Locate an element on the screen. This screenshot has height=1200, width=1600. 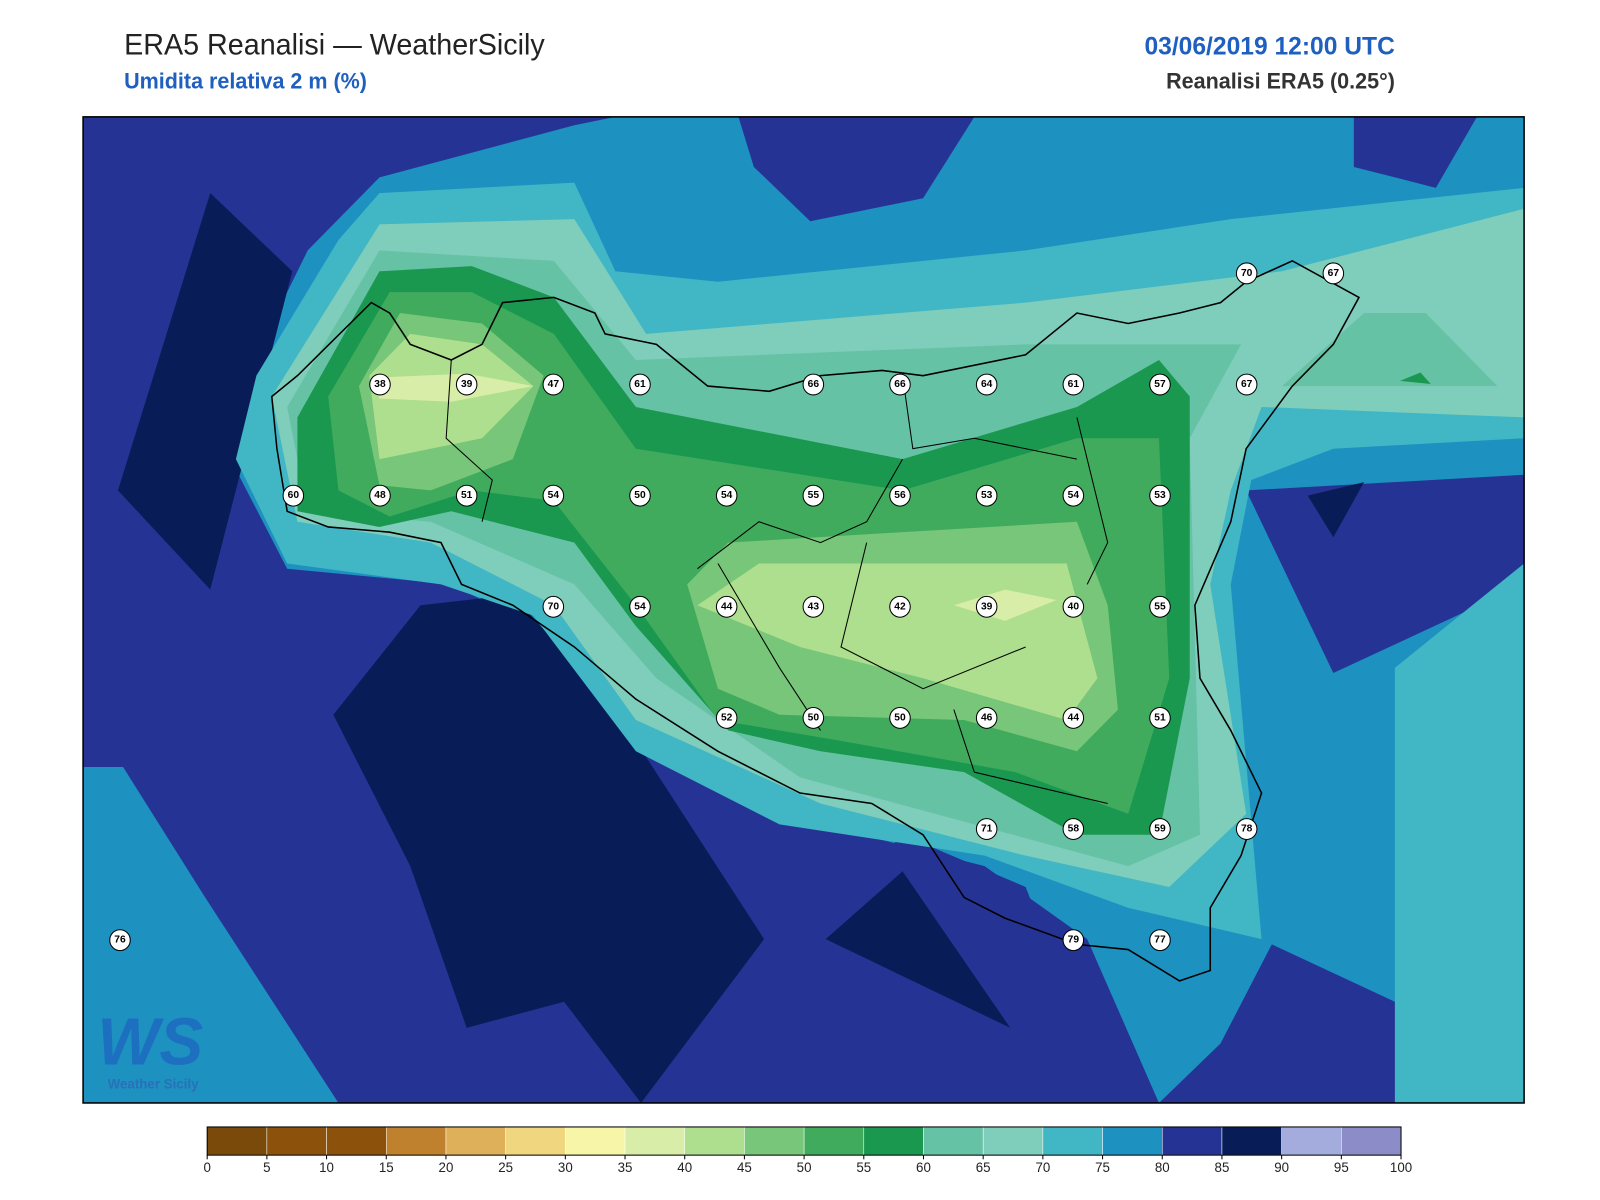
colorbar-tick-label: 15 is located at coordinates (386, 1167).